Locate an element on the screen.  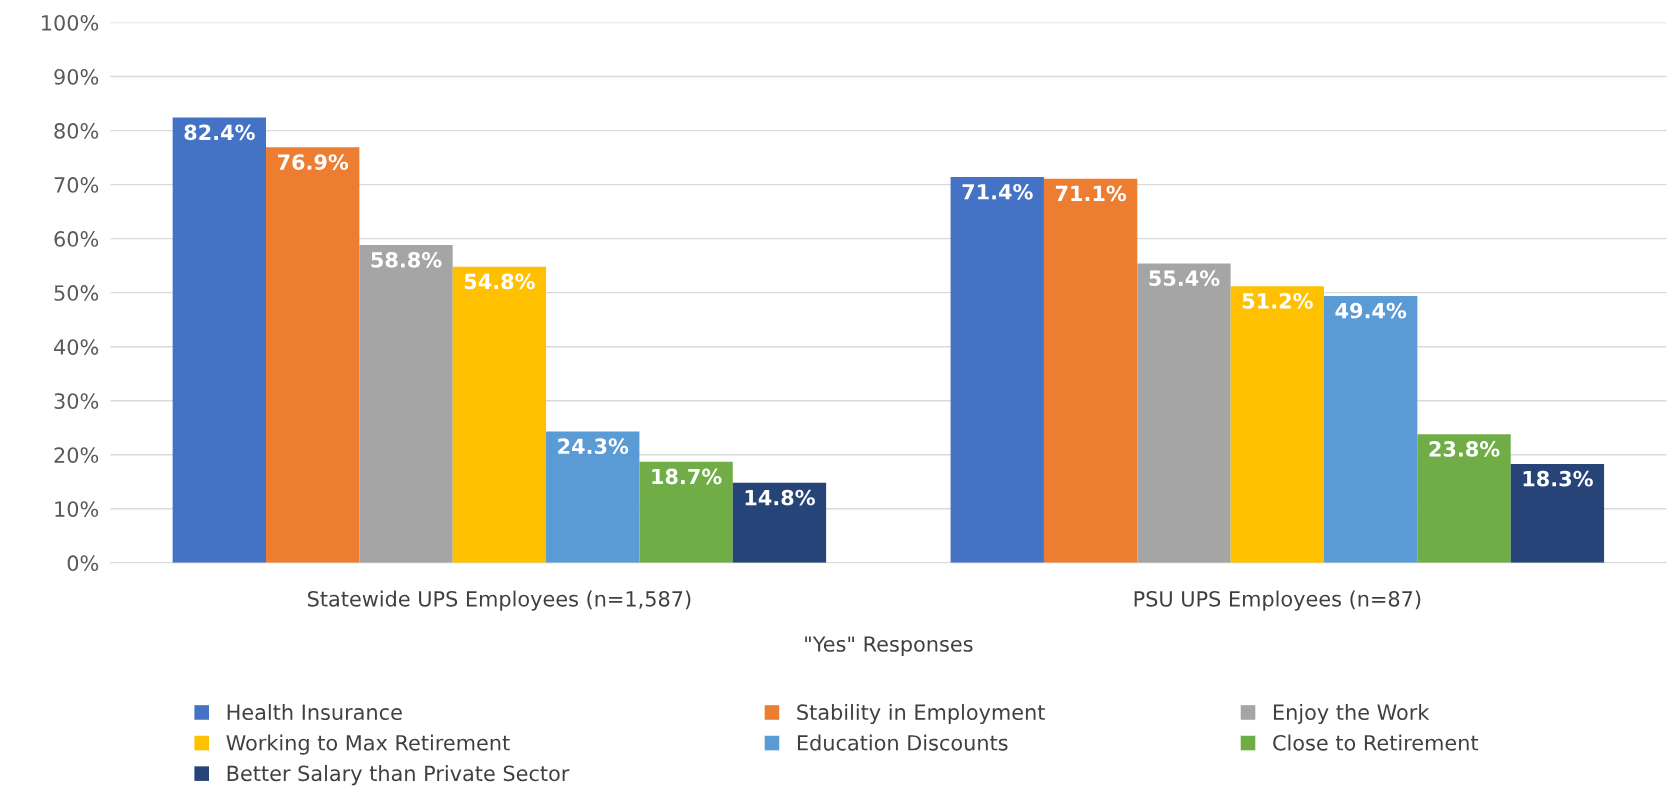
y-tick-label: 100% is located at coordinates (70, 22).